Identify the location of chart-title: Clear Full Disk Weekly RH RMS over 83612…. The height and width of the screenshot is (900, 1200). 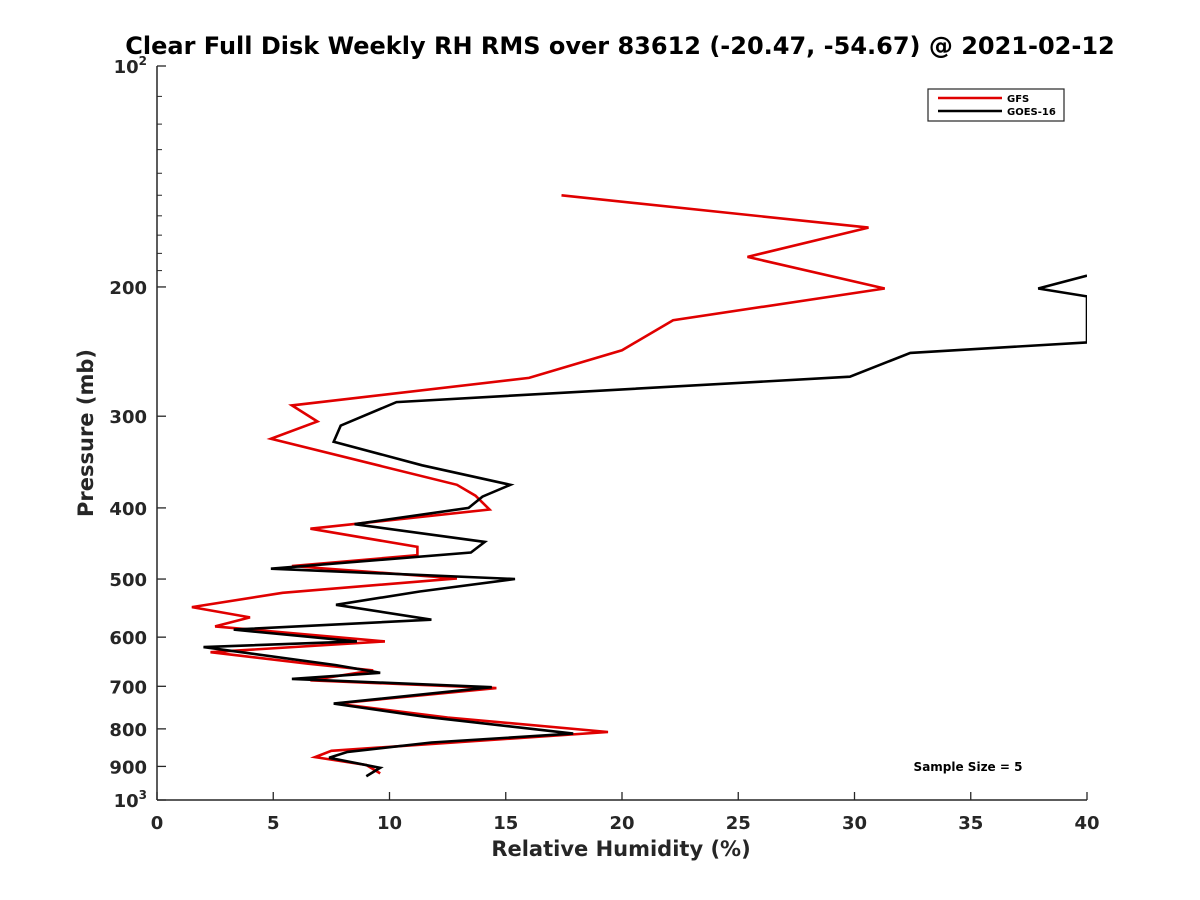
(619, 46).